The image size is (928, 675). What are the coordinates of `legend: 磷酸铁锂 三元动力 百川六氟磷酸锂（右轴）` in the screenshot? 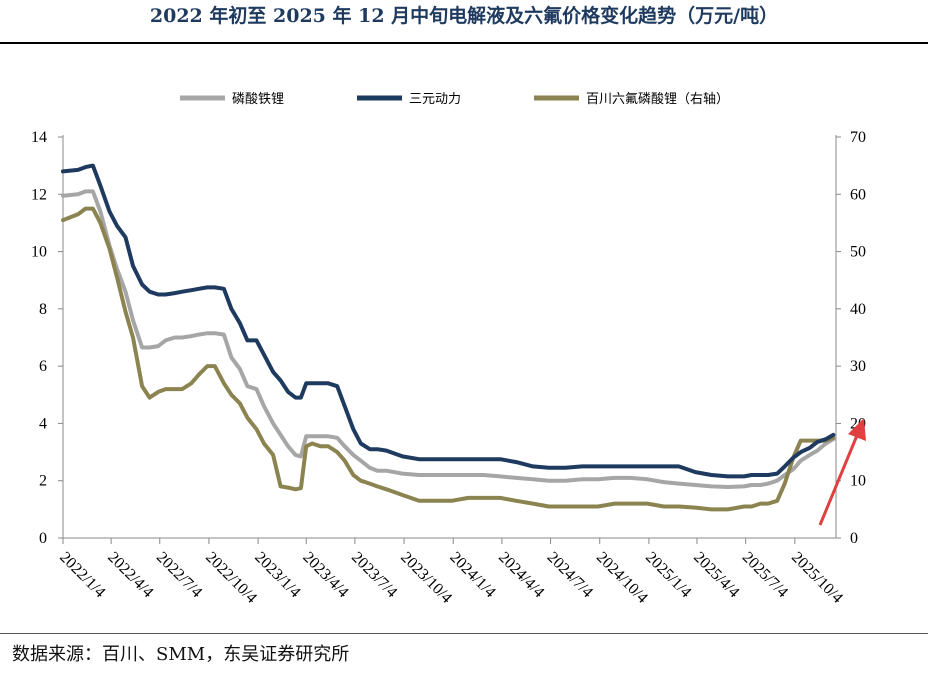 It's located at (454, 99).